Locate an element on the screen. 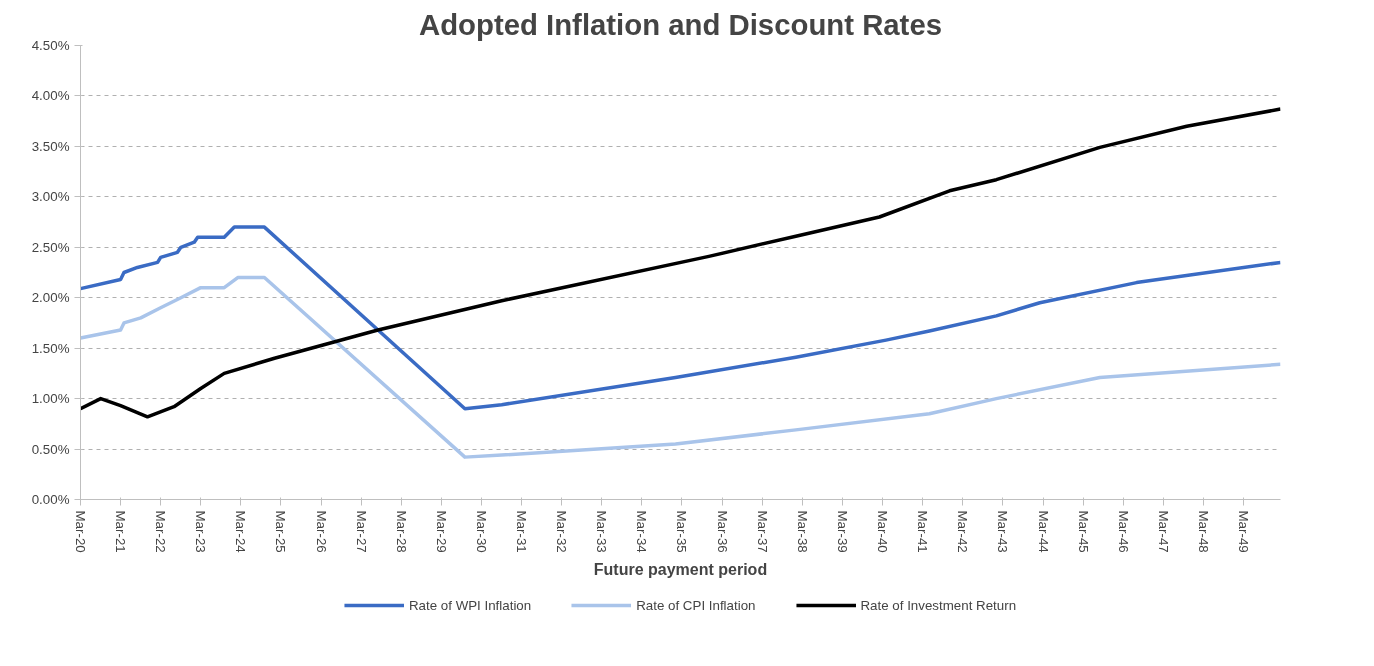 The height and width of the screenshot is (666, 1374). x-axis-title: Future payment period is located at coordinates (680, 569).